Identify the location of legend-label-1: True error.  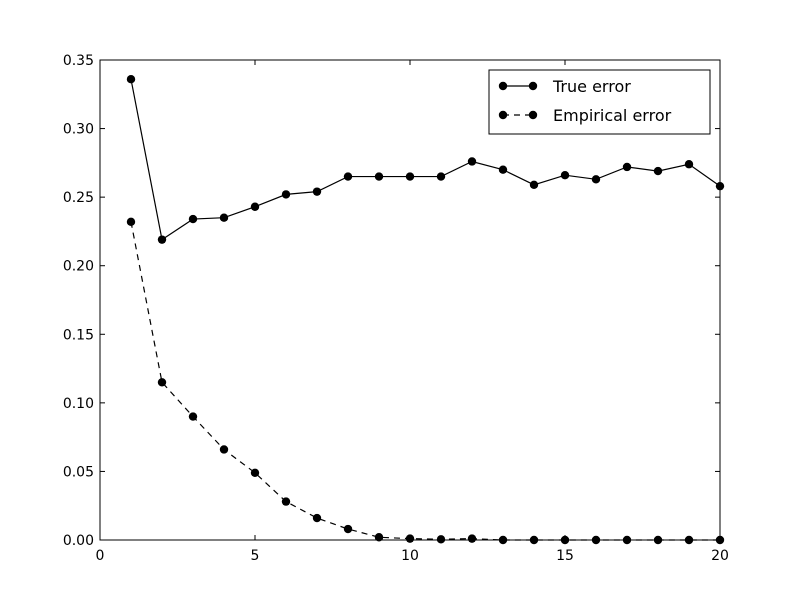
(591, 86).